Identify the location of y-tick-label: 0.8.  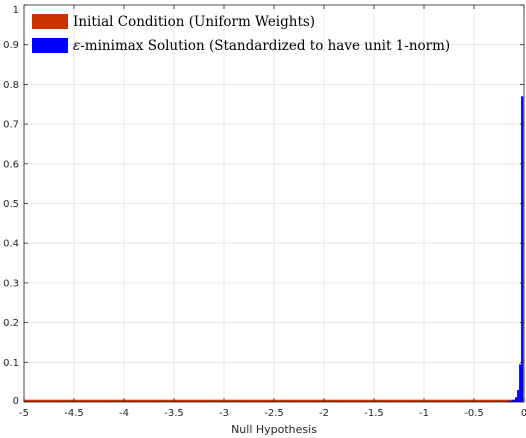
(11, 85).